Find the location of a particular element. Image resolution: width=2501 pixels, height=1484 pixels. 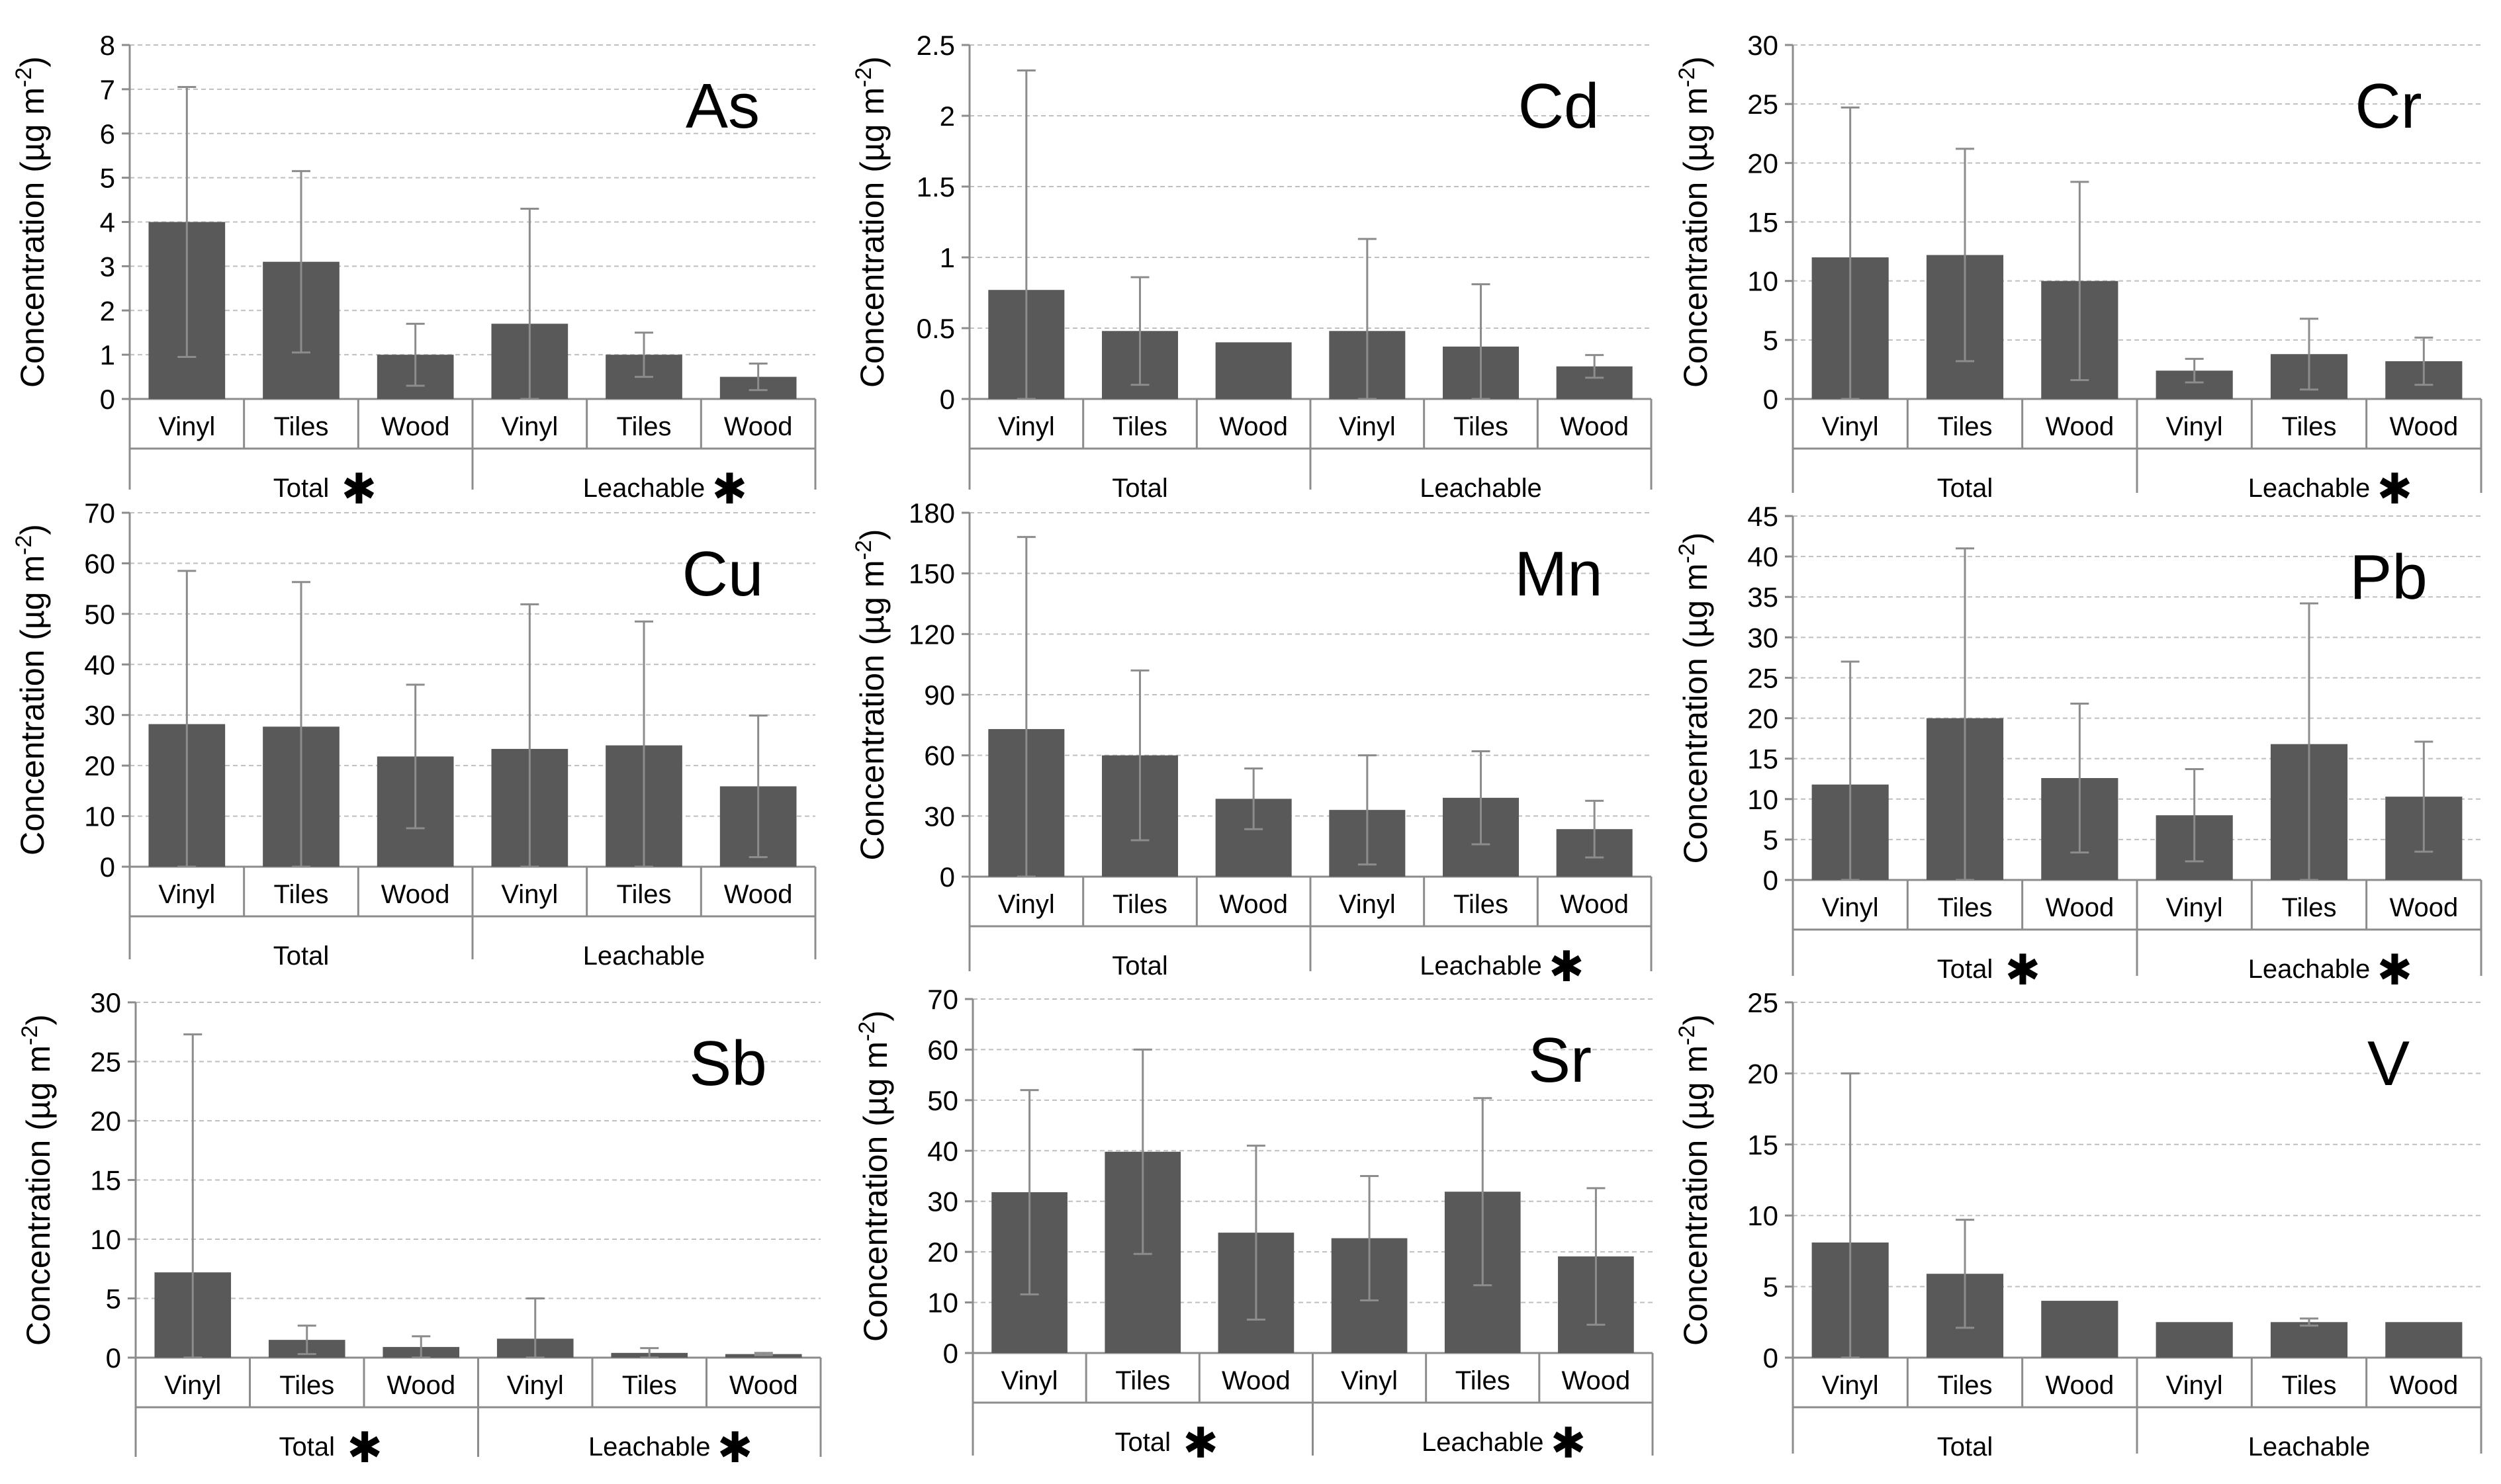

y-tick-label: 2 is located at coordinates (107, 310).